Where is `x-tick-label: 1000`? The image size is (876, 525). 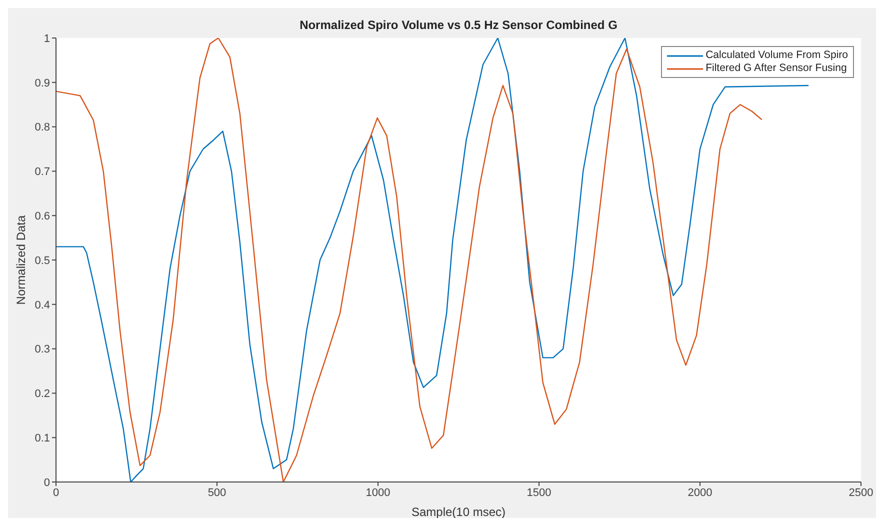 x-tick-label: 1000 is located at coordinates (378, 492).